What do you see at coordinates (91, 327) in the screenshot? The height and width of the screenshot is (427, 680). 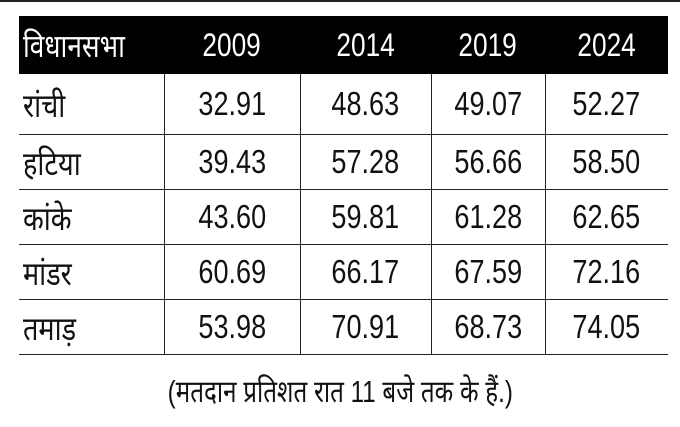 I see `constituency-cell: तमाड़` at bounding box center [91, 327].